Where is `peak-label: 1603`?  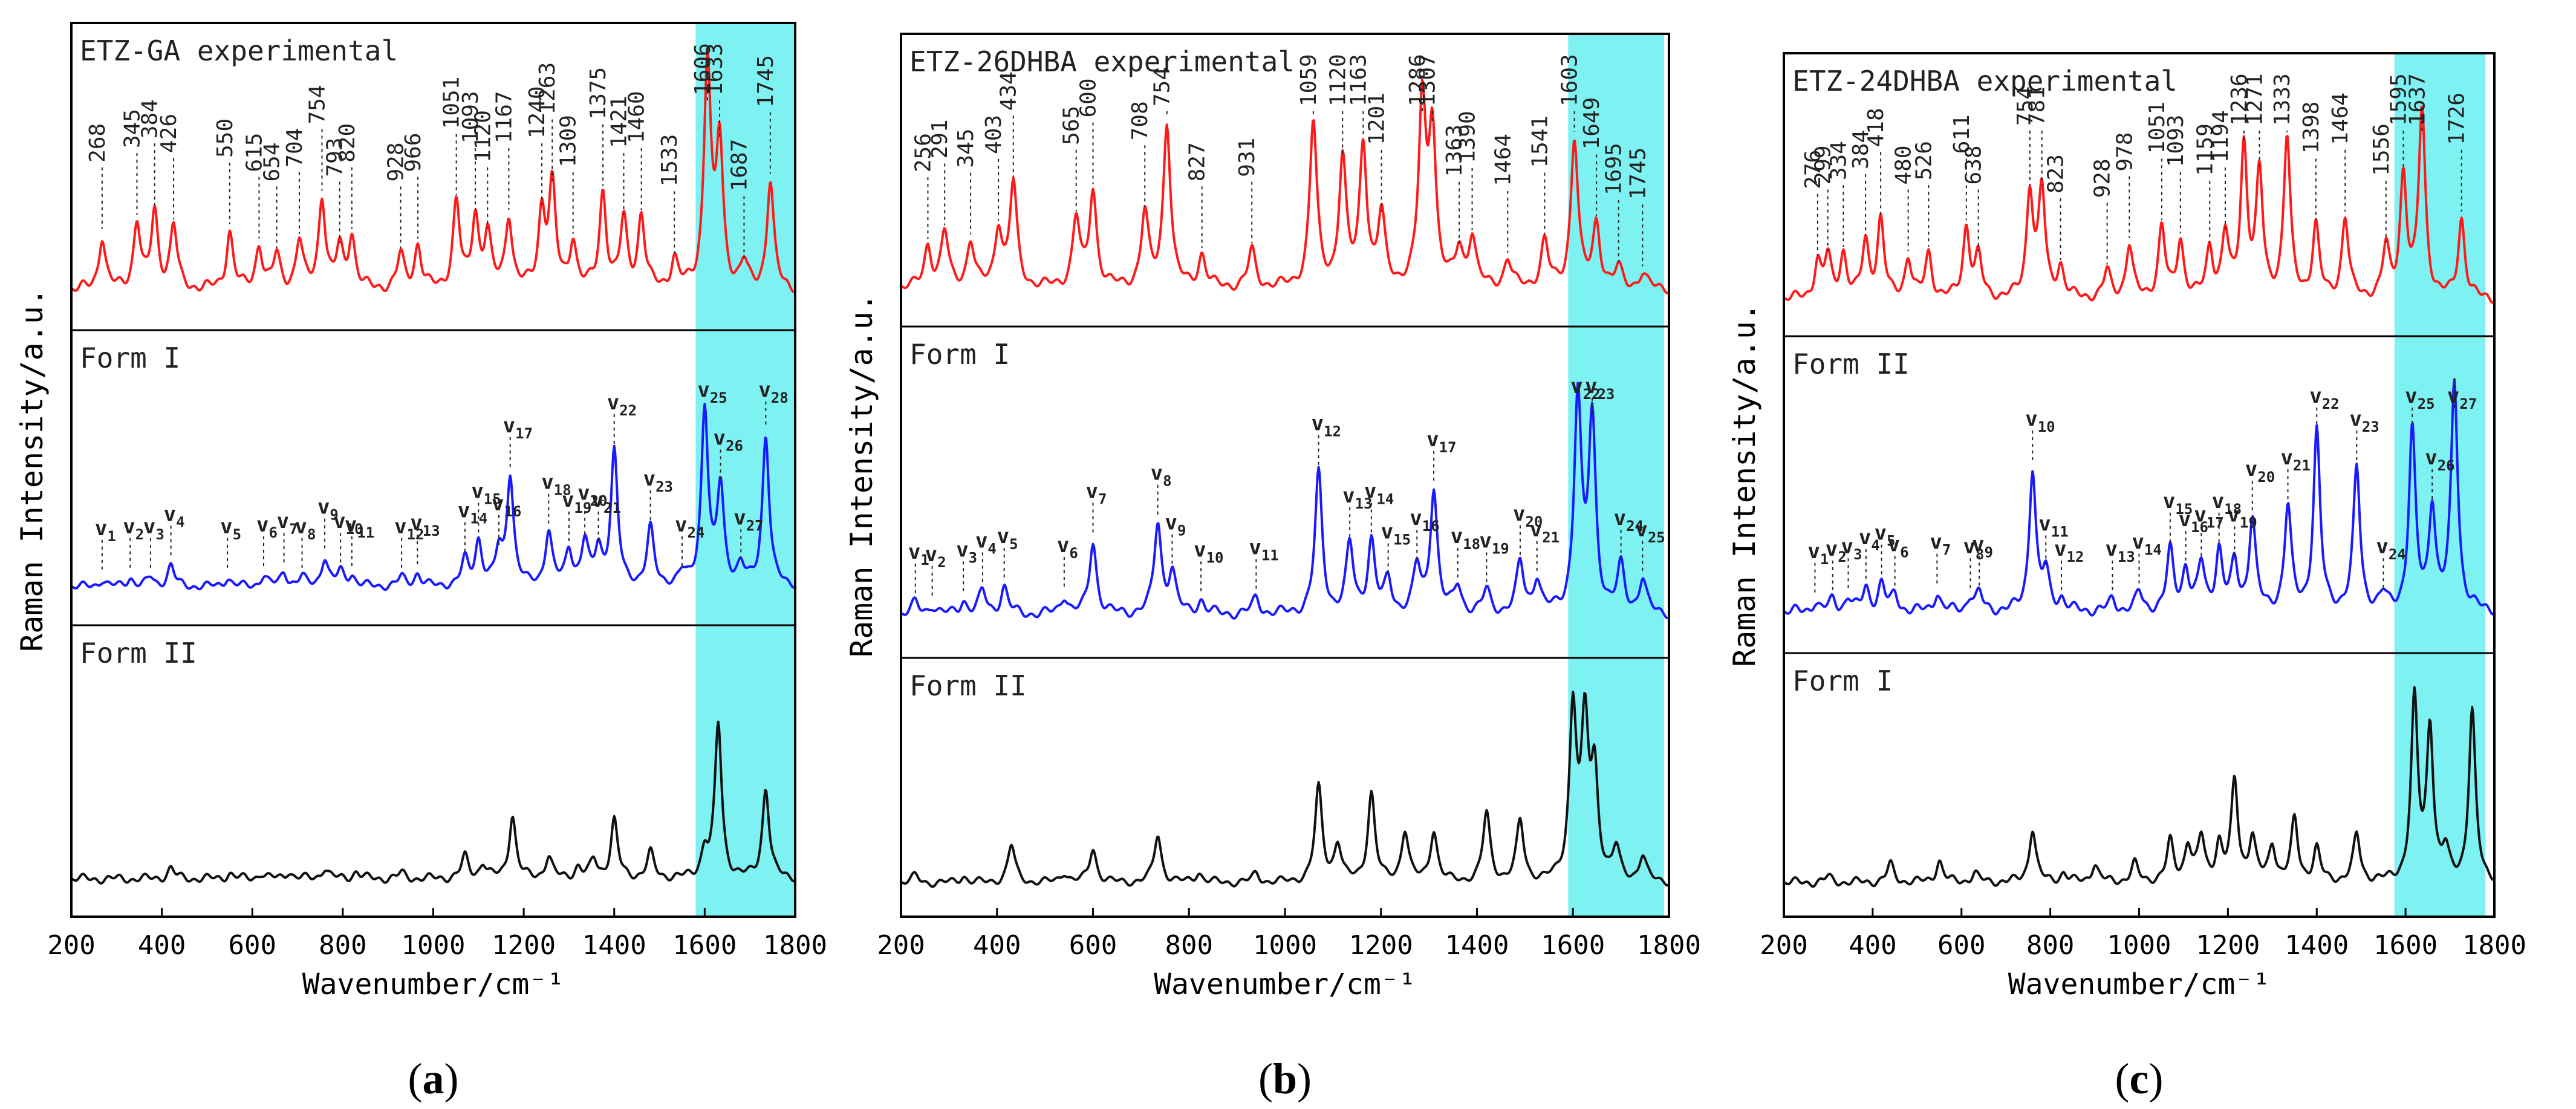 peak-label: 1603 is located at coordinates (1570, 80).